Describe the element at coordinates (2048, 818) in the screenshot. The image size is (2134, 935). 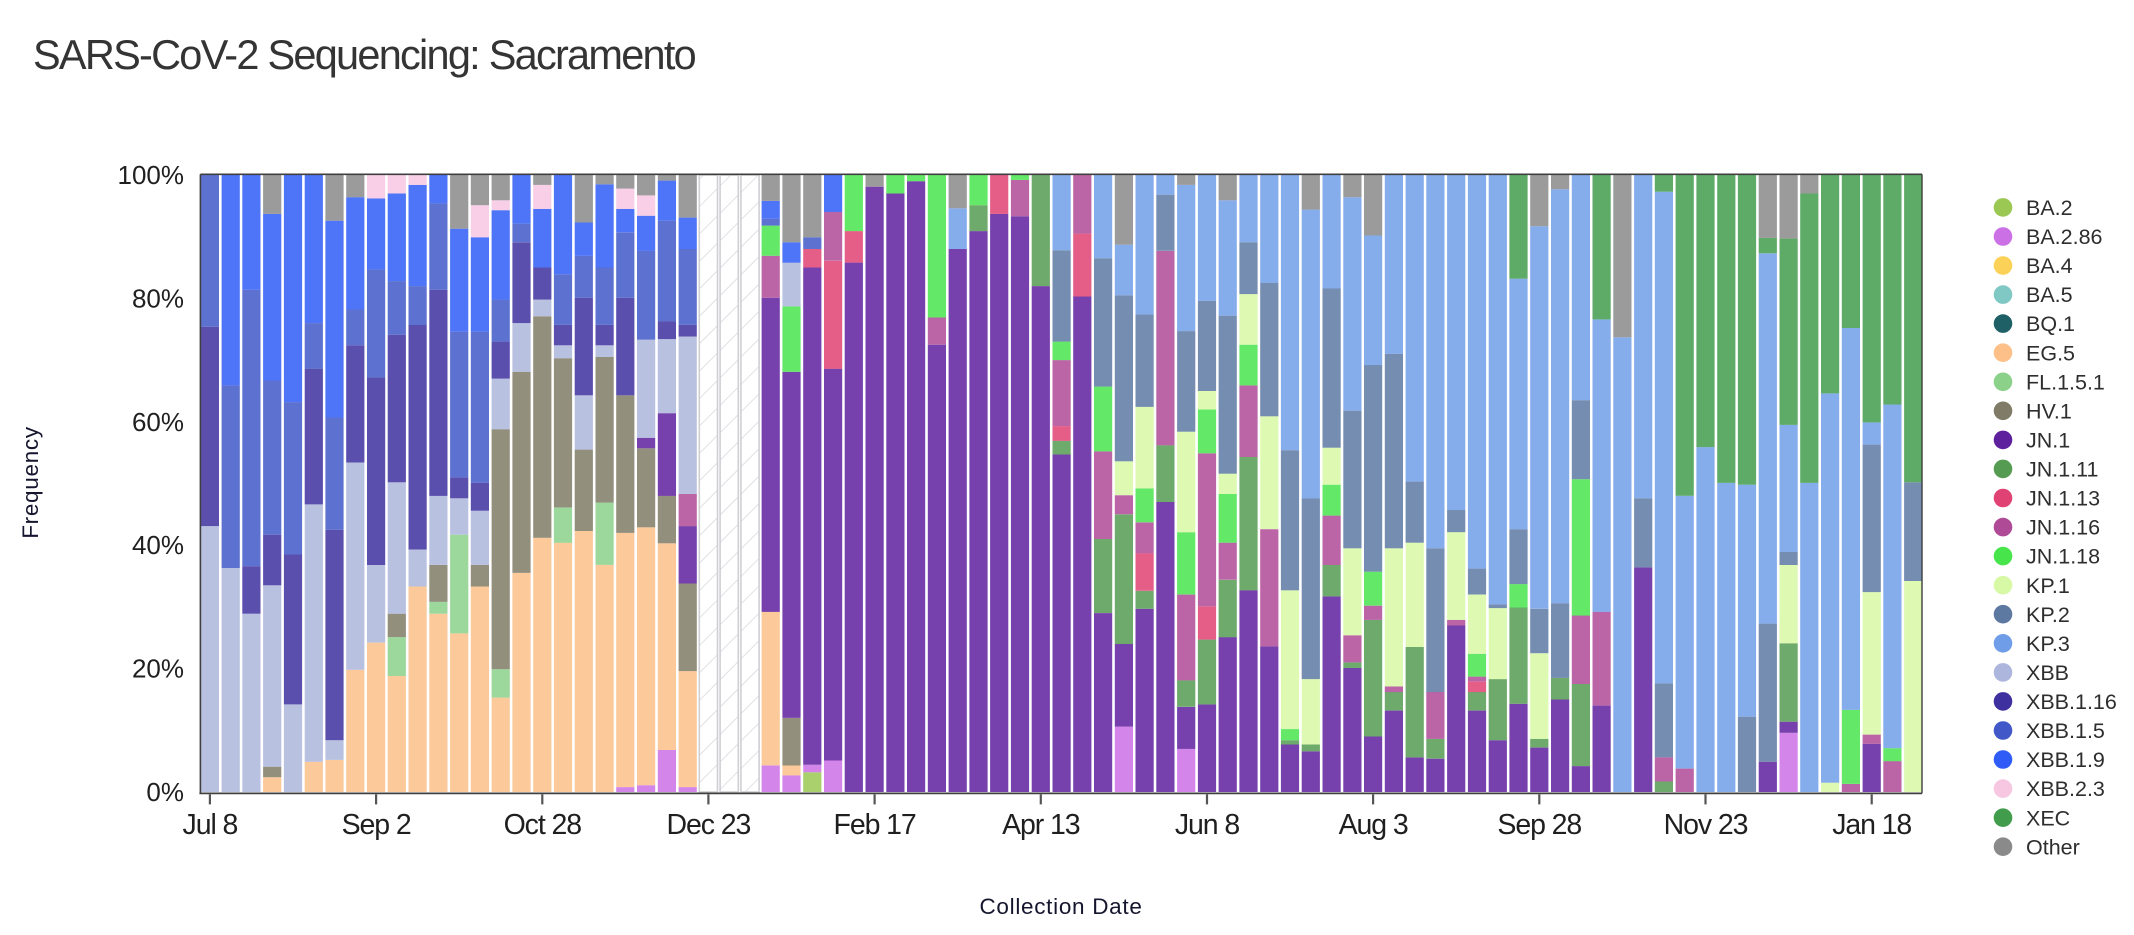
I see `svg-text: XEC` at that location.